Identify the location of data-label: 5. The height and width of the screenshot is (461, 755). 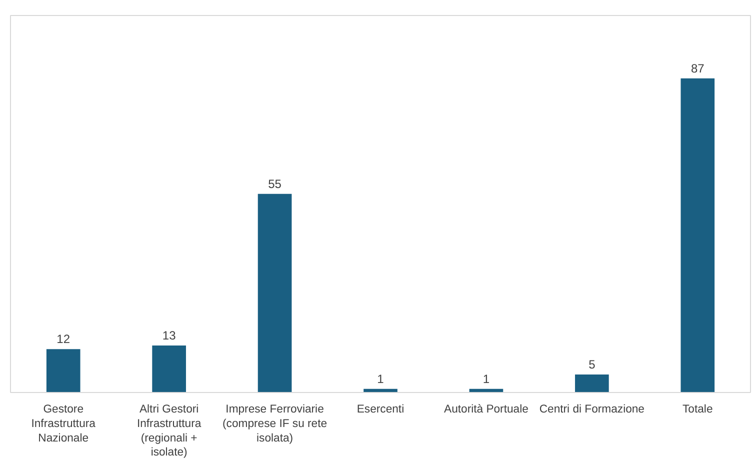
(592, 364).